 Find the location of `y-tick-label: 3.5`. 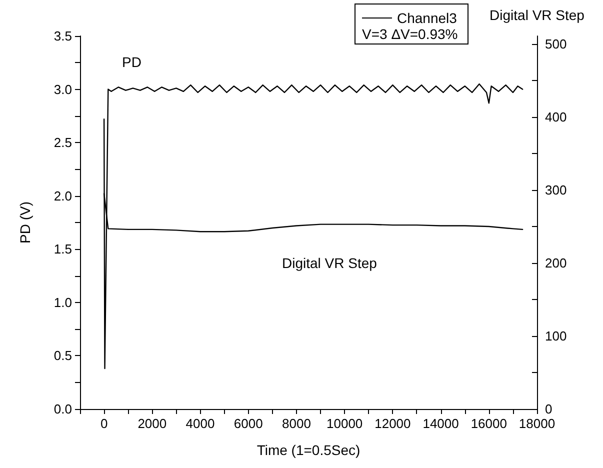

y-tick-label: 3.5 is located at coordinates (63, 36).